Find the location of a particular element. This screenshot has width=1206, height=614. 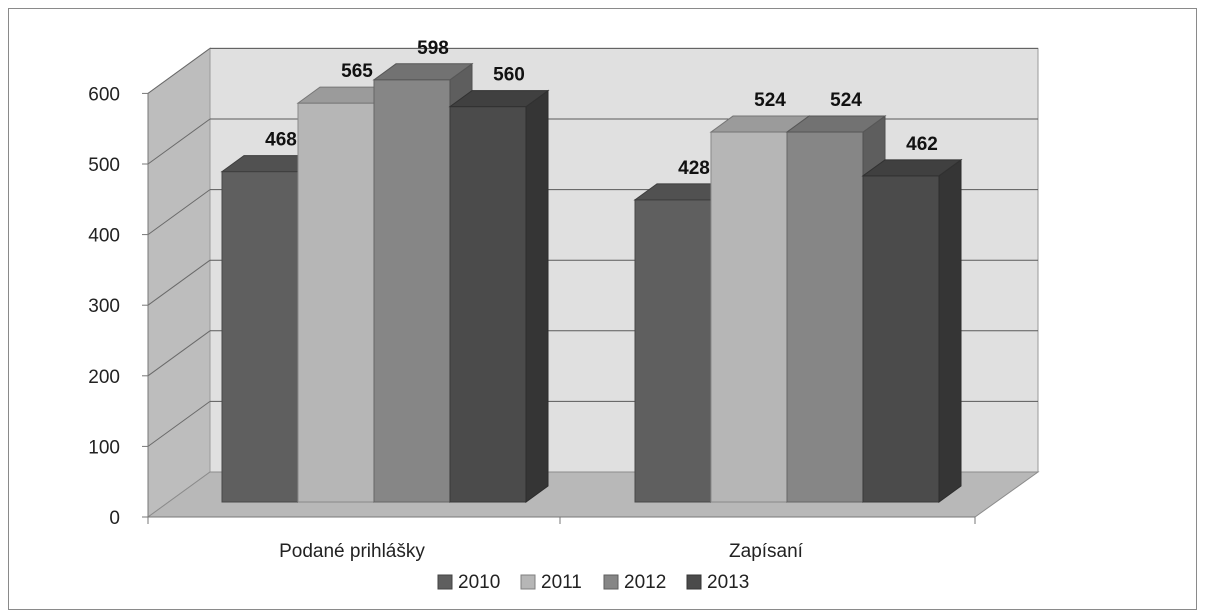

legend-swatch-2013 is located at coordinates (694, 582).